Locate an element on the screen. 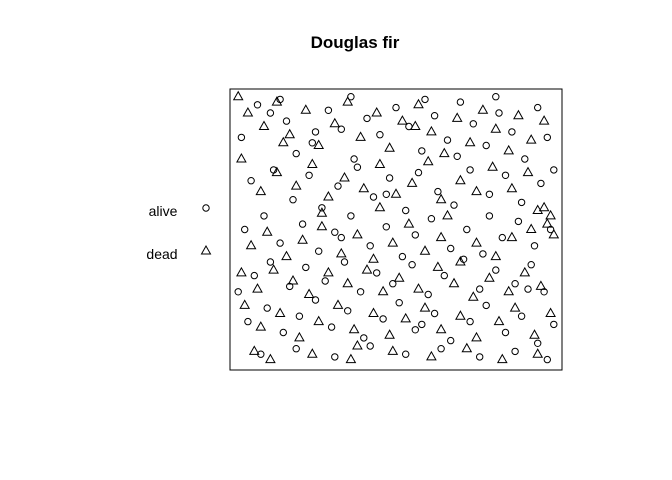  legend-label-alive: alive is located at coordinates (163, 211).